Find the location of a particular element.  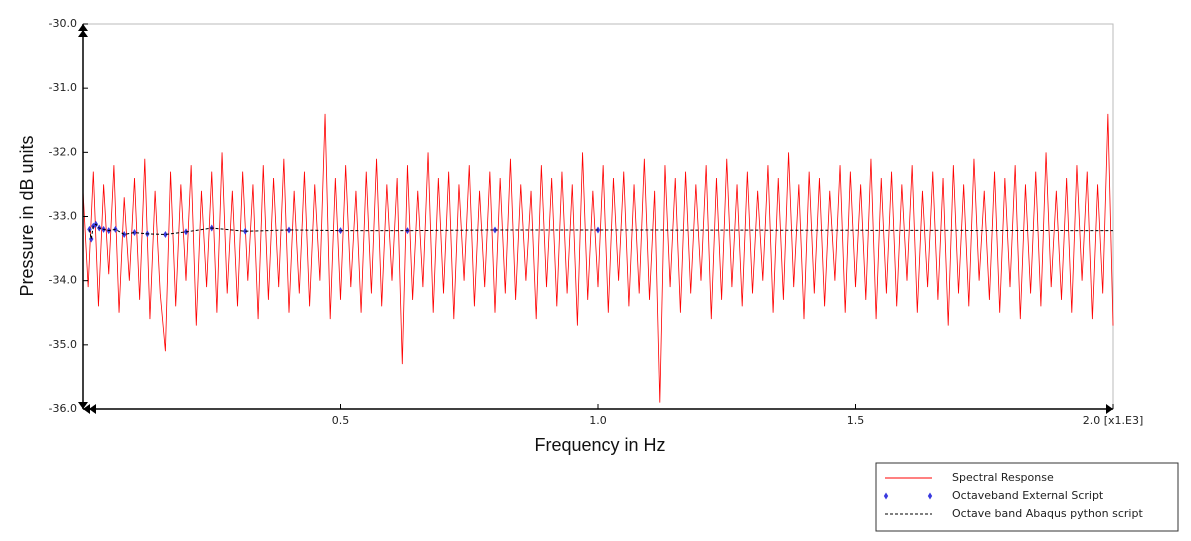

legend-label: Octave band Abaqus python script is located at coordinates (1047, 513).